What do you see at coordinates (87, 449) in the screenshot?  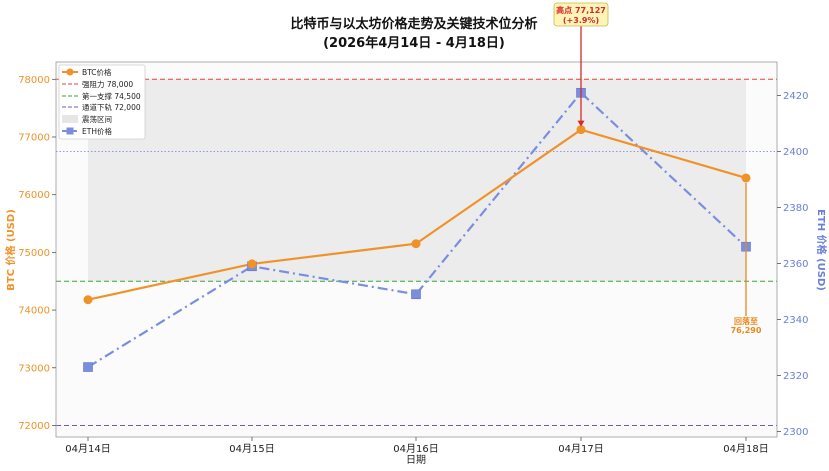 I see `x-tick-0: 04月14日` at bounding box center [87, 449].